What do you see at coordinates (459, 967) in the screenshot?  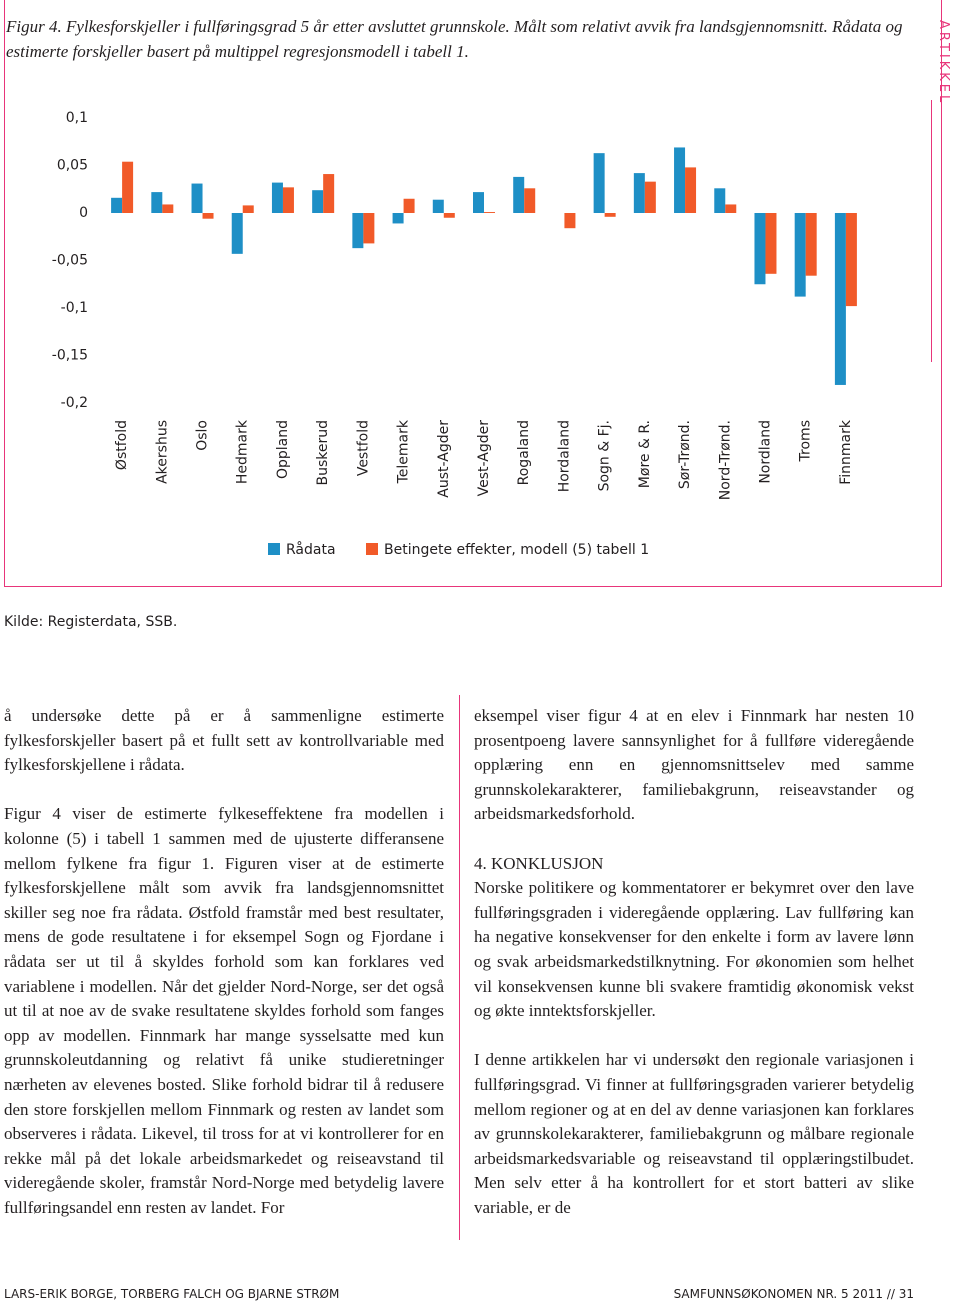 I see `column-rule` at bounding box center [459, 967].